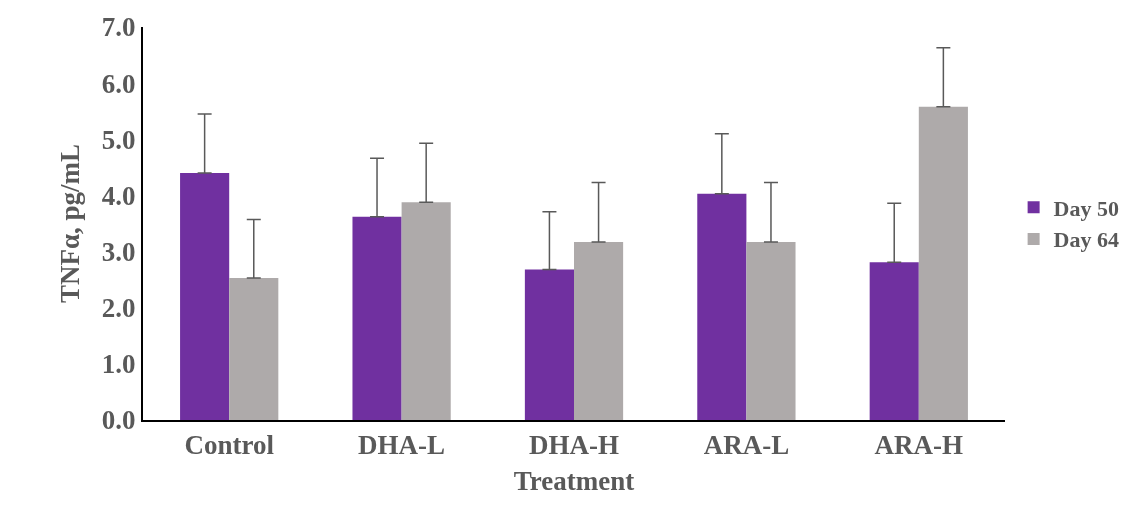 This screenshot has height=523, width=1137. What do you see at coordinates (574, 445) in the screenshot?
I see `x-tick-label: DHA-H` at bounding box center [574, 445].